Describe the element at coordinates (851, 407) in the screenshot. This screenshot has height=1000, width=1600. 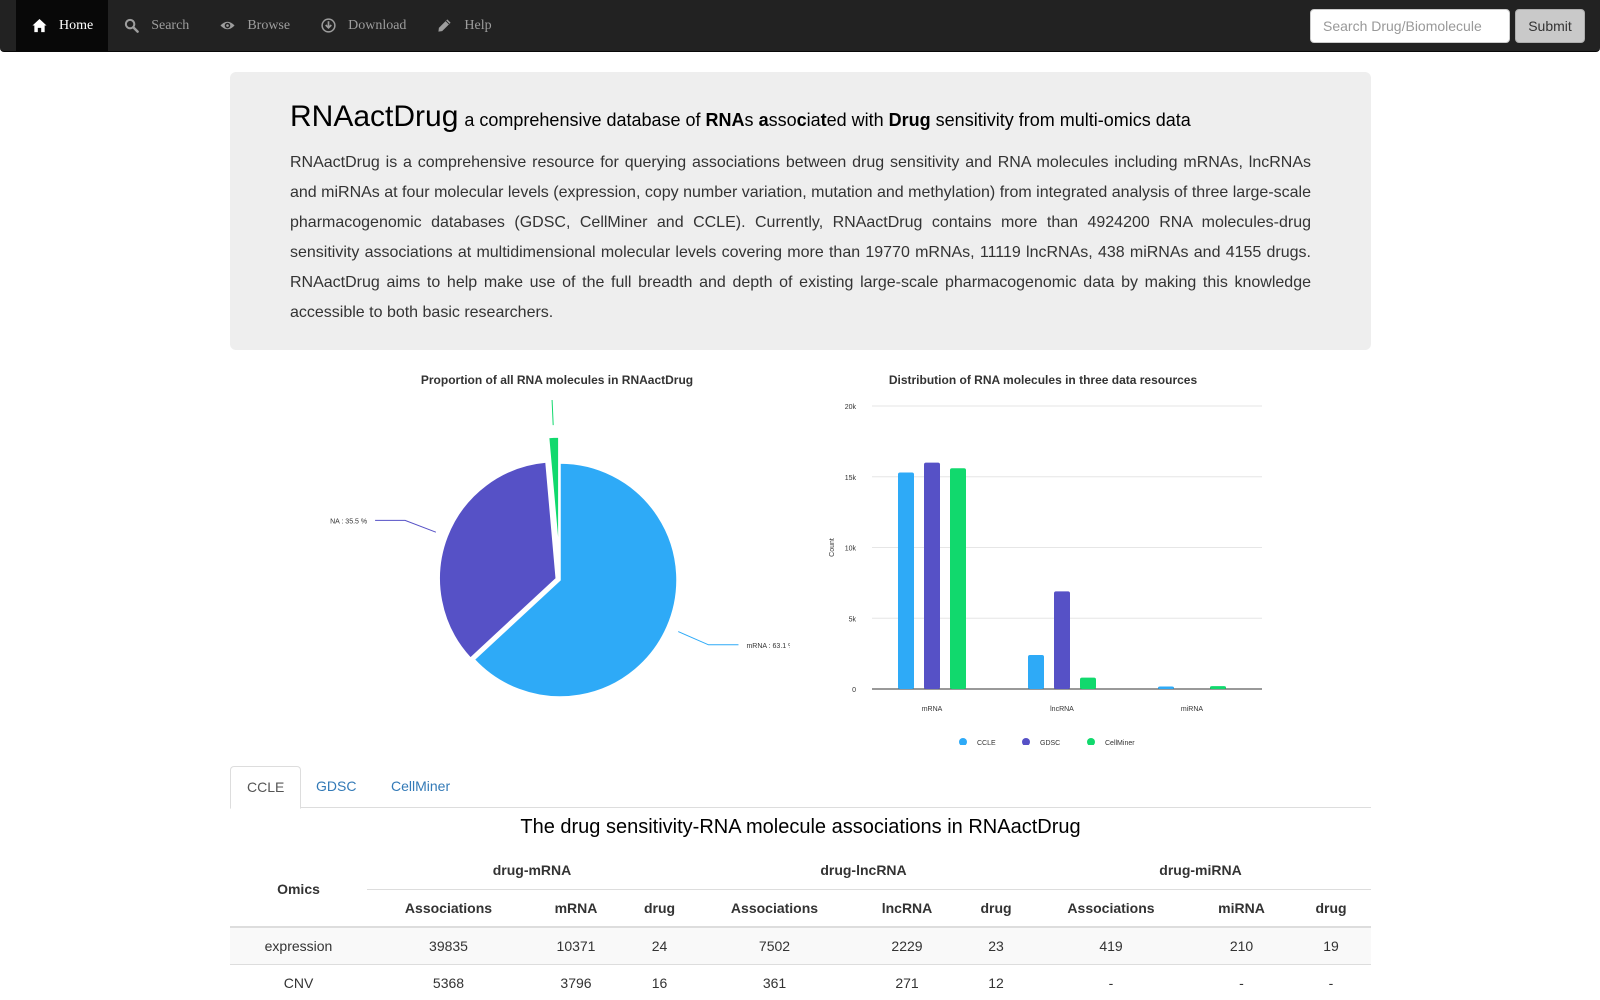
I see `y-tick-label: 20k` at that location.